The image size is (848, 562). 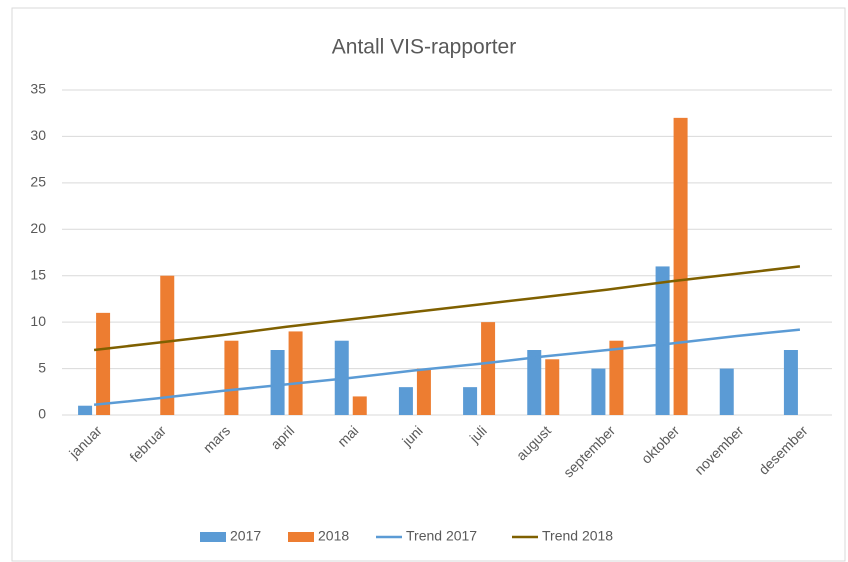 I want to click on chart-title: Antall VIS-rapporter, so click(x=424, y=47).